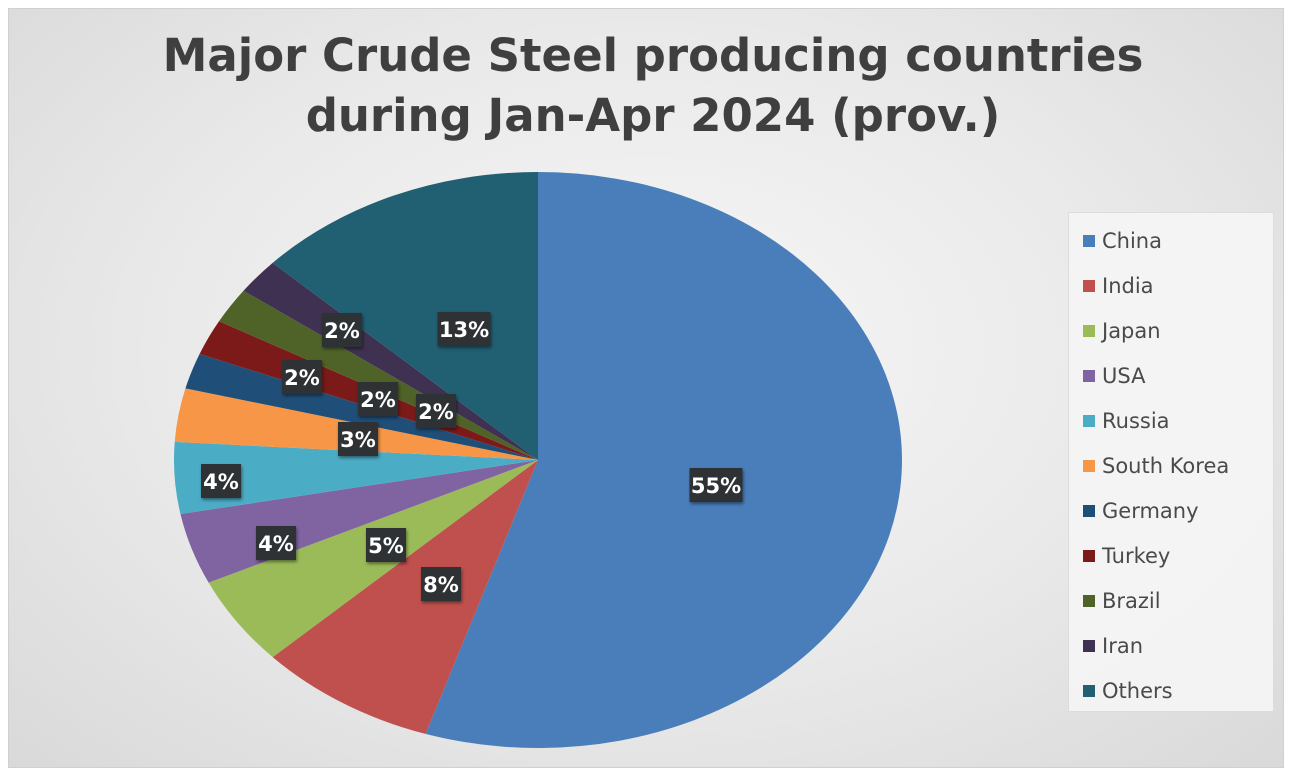  I want to click on svg-text: 55%, so click(716, 486).